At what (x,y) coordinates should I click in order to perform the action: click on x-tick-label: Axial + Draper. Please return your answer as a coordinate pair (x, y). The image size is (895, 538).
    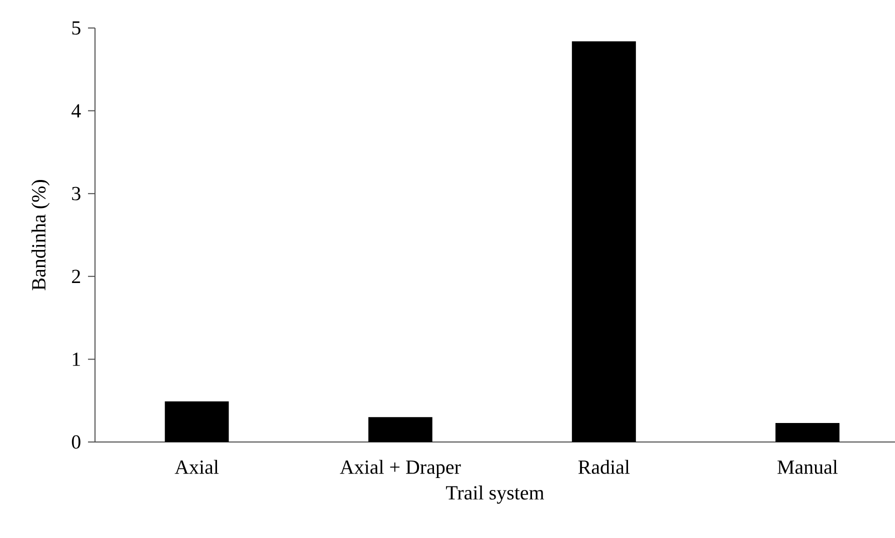
    Looking at the image, I should click on (400, 469).